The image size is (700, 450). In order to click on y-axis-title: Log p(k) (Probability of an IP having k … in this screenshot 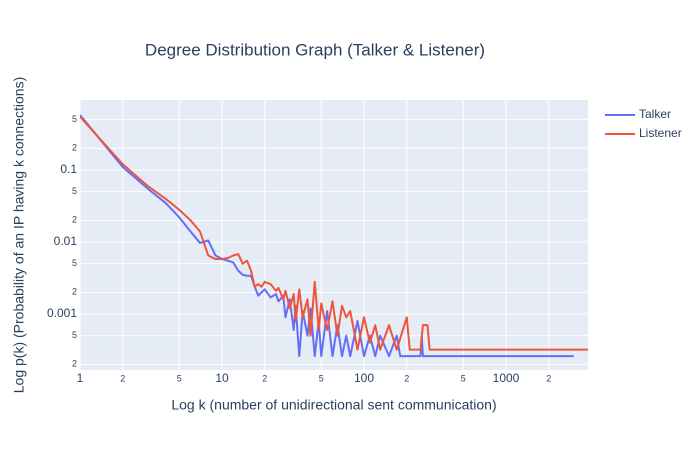, I will do `click(19, 235)`.